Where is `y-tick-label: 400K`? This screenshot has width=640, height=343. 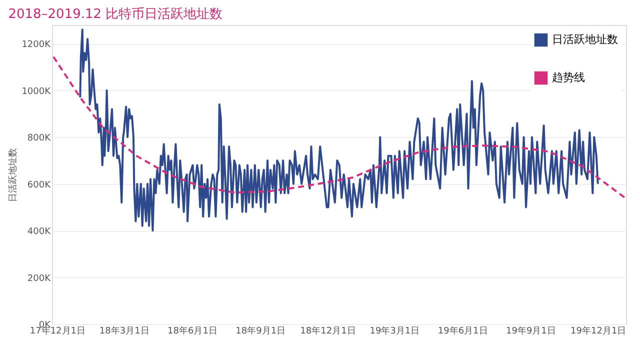
y-tick-label: 400K is located at coordinates (39, 232).